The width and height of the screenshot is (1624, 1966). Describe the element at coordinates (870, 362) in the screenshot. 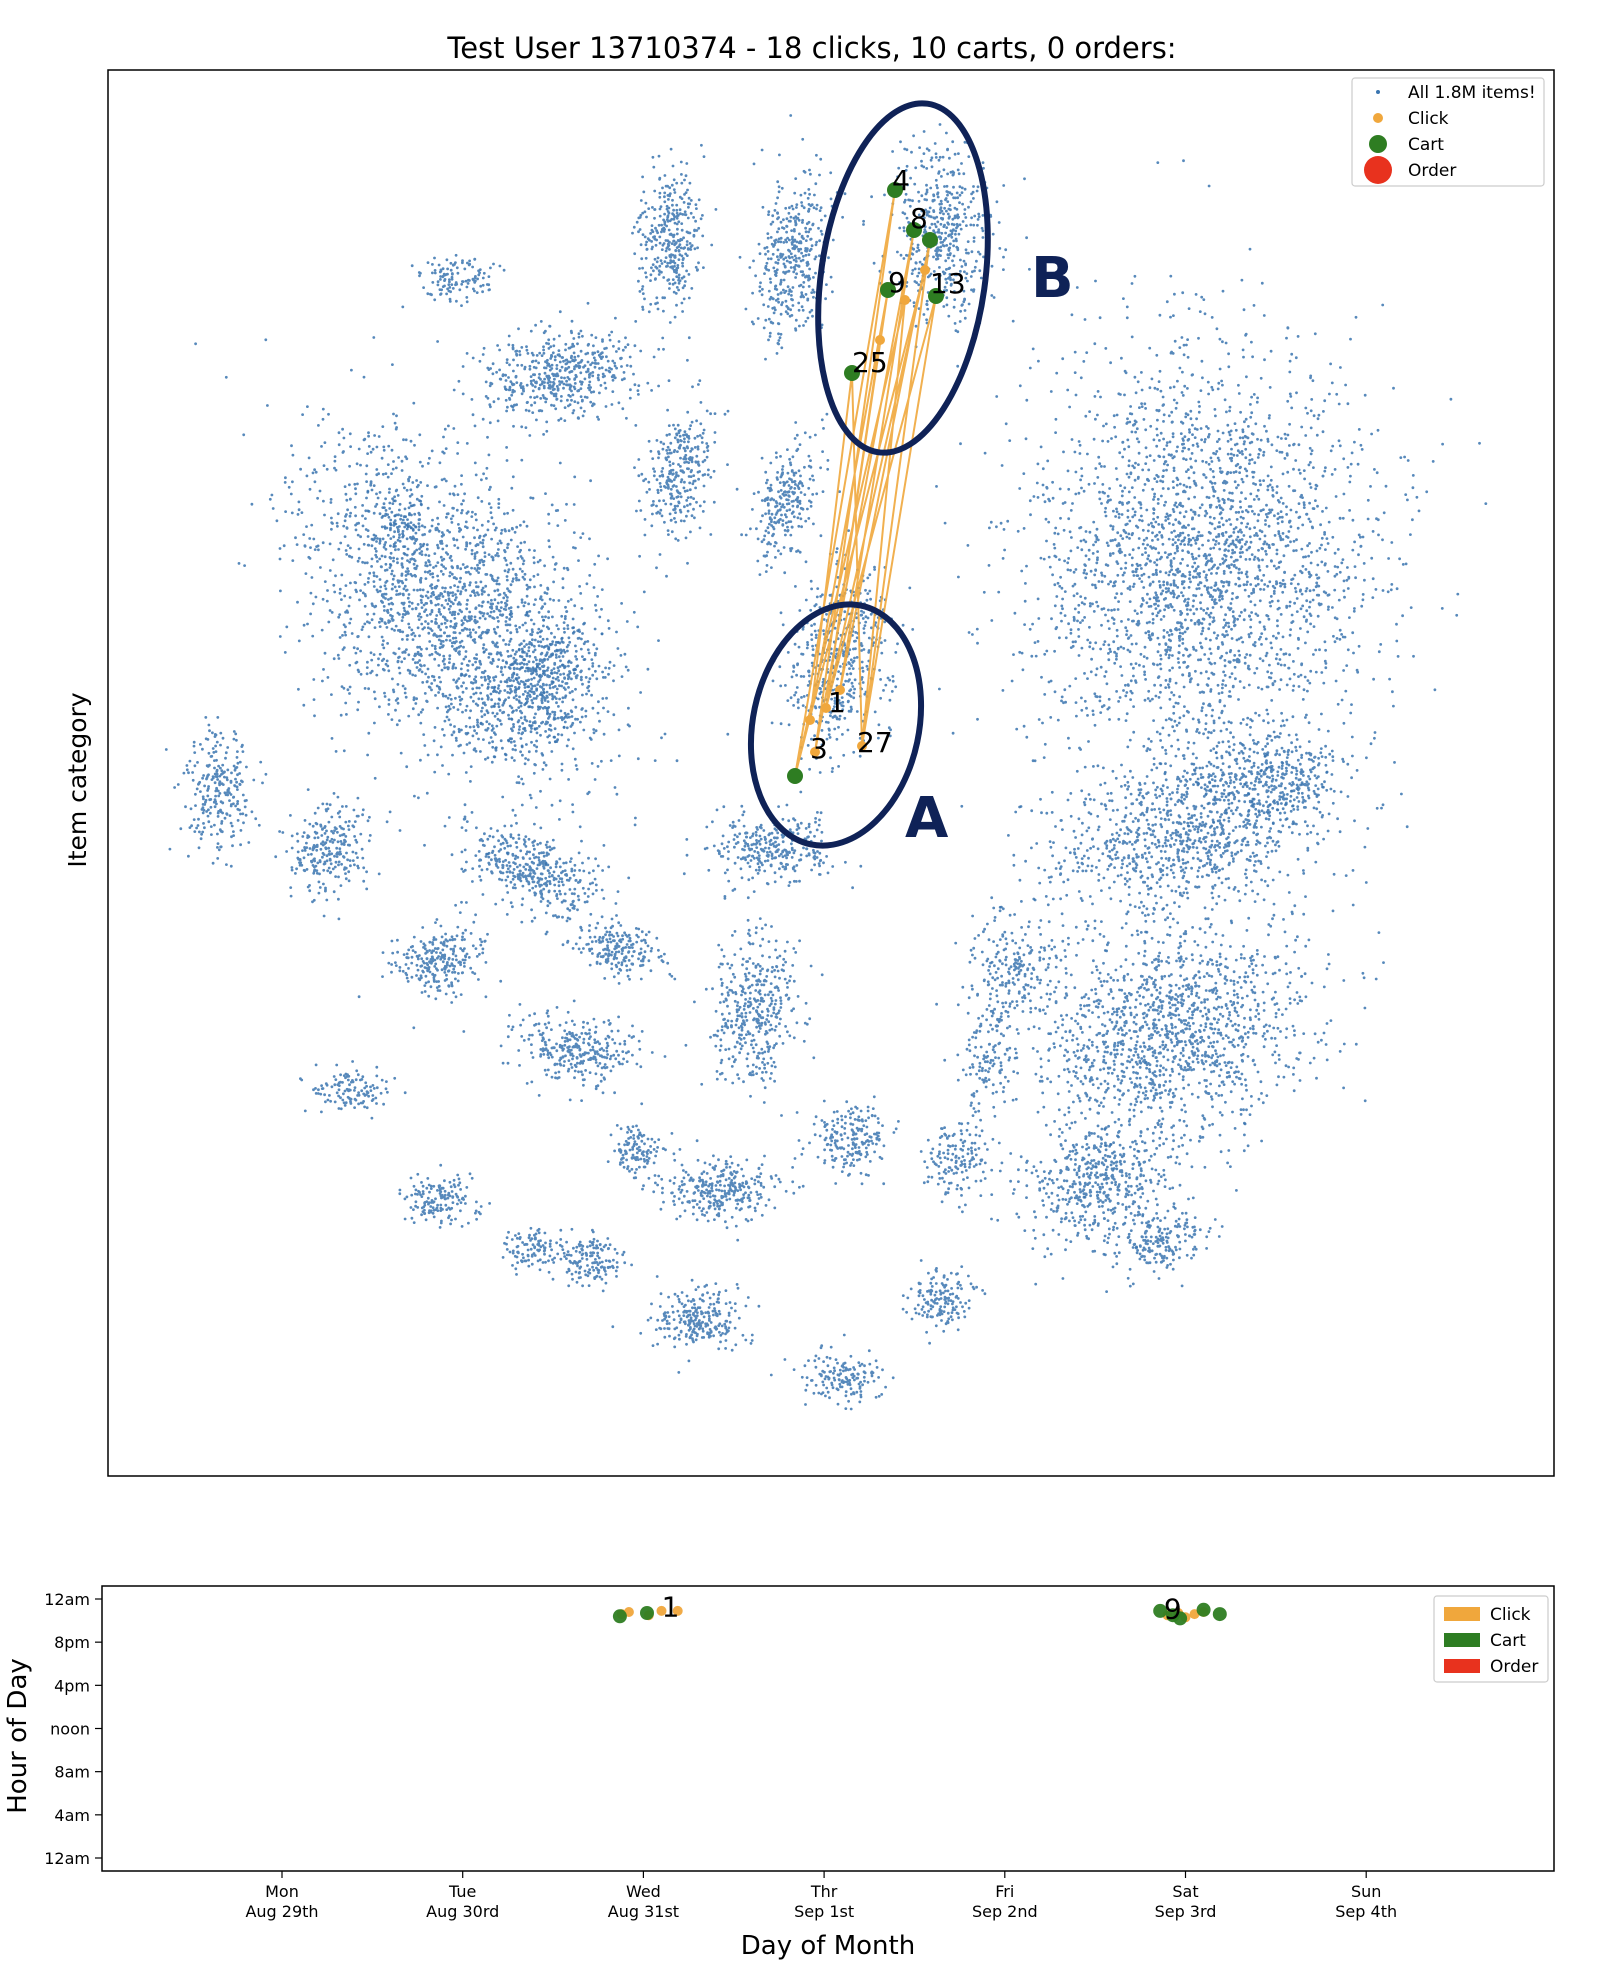

I see `event-number-label: 25` at that location.